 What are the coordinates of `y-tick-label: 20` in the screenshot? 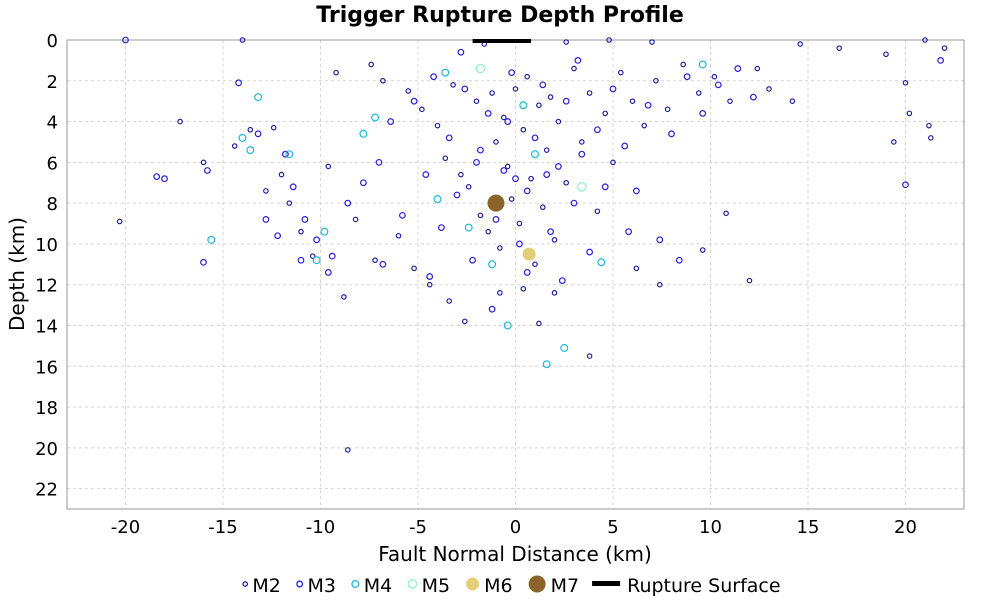 It's located at (46, 449).